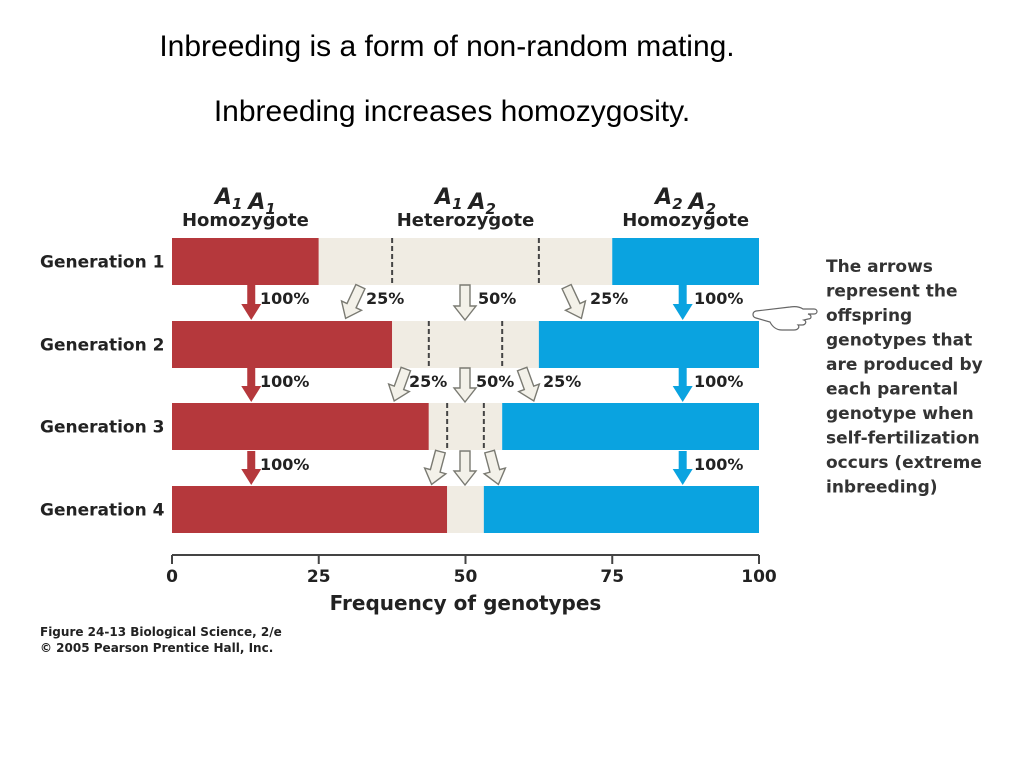  What do you see at coordinates (102, 511) in the screenshot?
I see `generation-label-4: Generation 4` at bounding box center [102, 511].